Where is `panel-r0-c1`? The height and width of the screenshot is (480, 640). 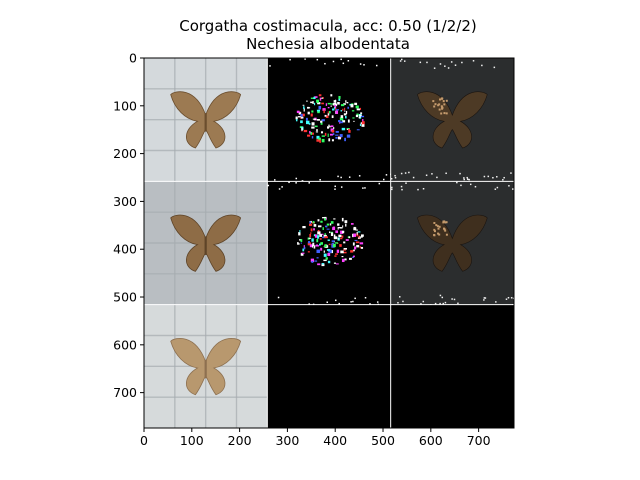 panel-r0-c1 is located at coordinates (329, 120).